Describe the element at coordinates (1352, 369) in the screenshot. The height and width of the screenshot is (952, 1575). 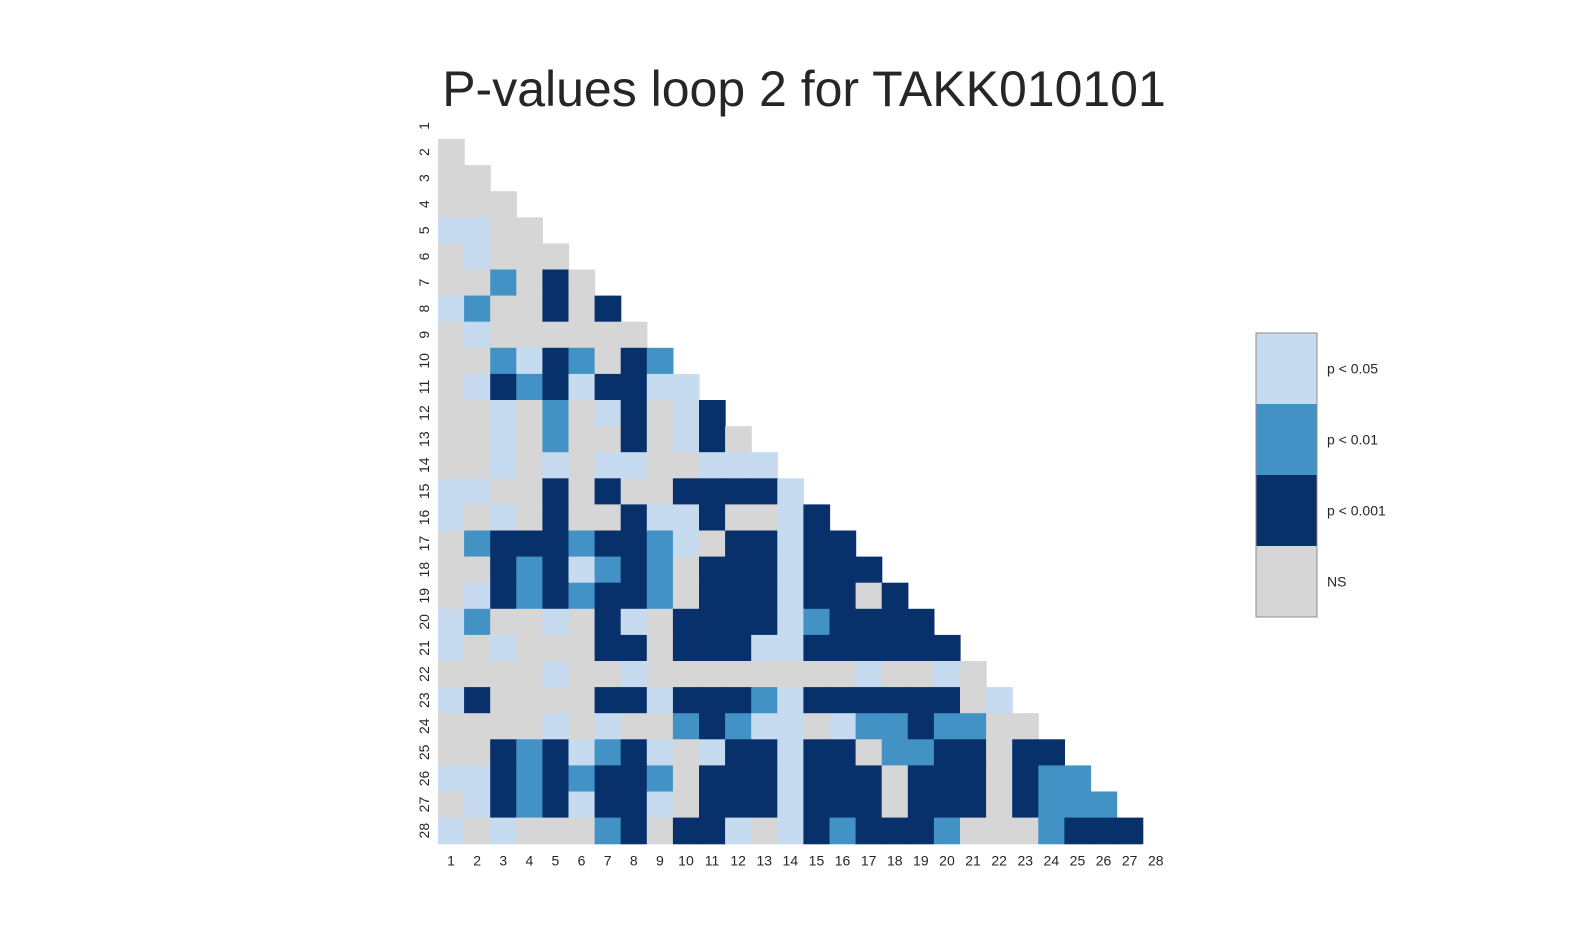
I see `legend-label: p < 0.05` at that location.